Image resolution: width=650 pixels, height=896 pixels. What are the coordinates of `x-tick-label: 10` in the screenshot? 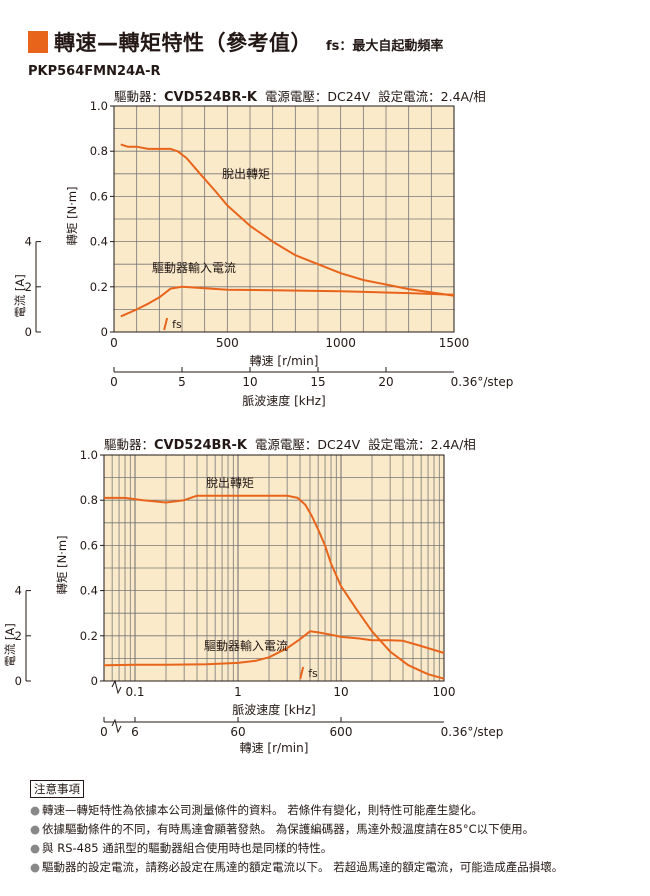 It's located at (340, 692).